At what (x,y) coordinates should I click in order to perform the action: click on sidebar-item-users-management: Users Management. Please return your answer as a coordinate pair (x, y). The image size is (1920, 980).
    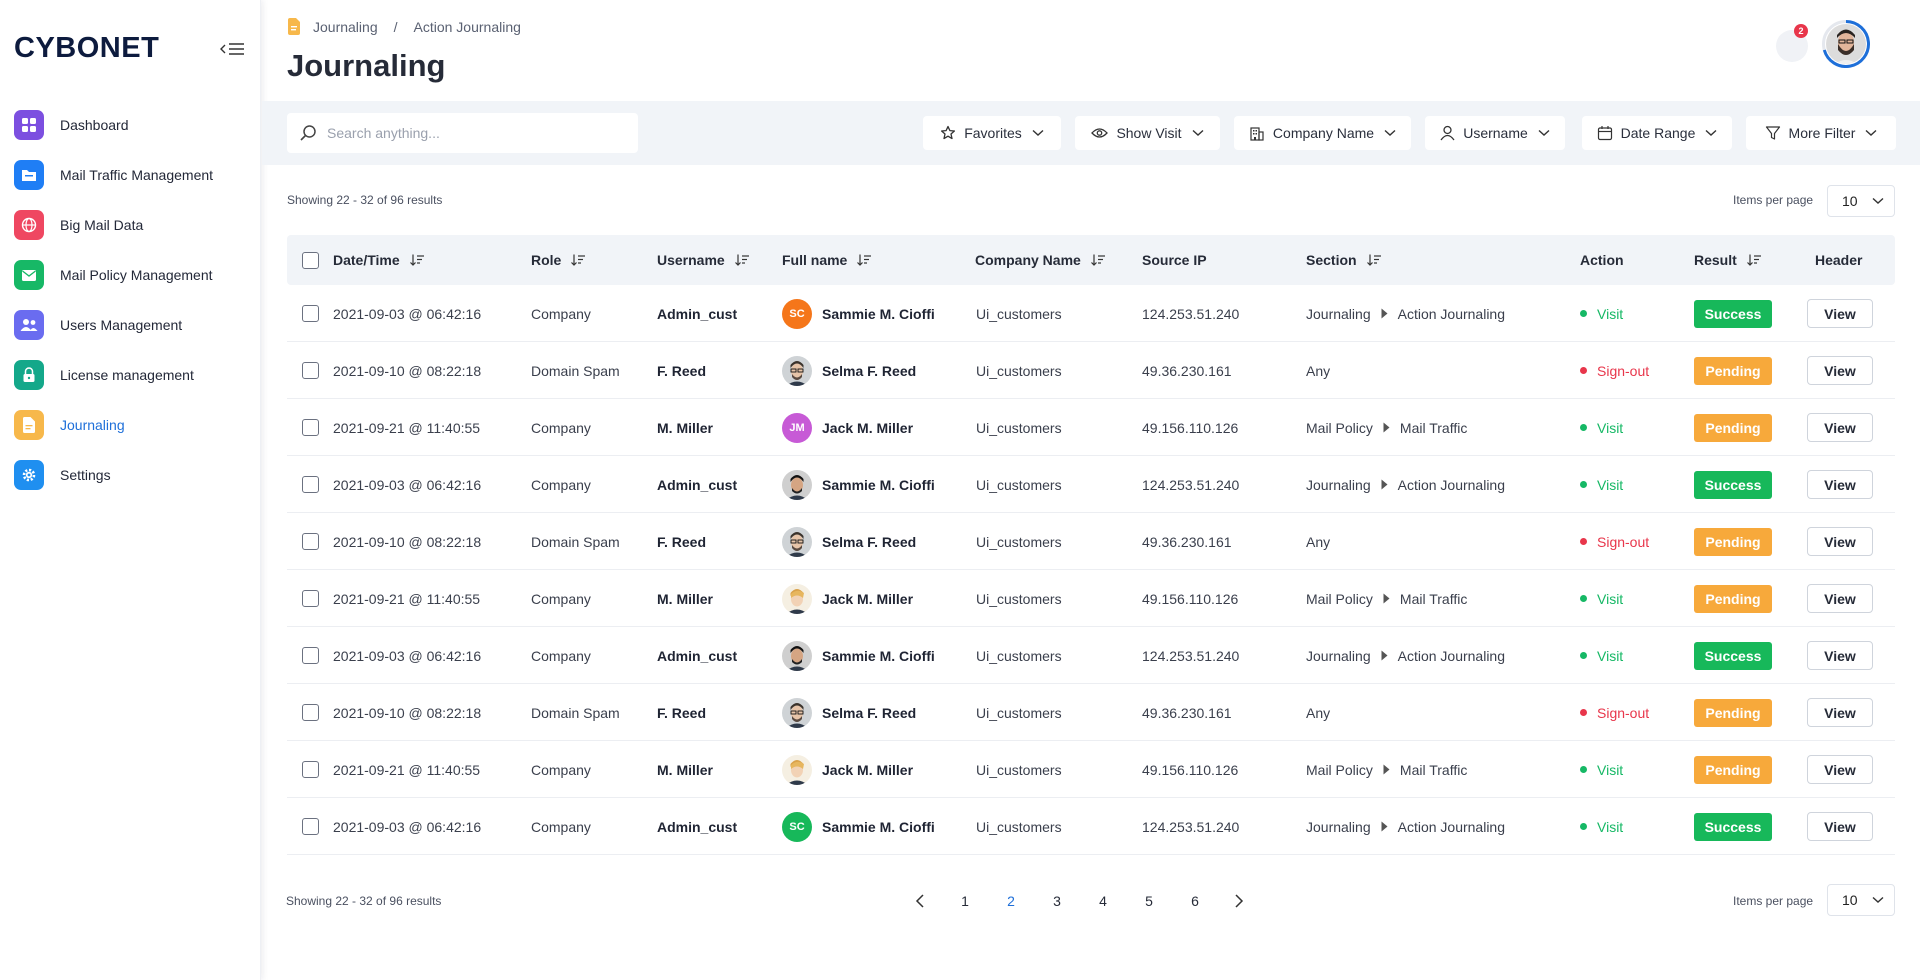
    Looking at the image, I should click on (134, 325).